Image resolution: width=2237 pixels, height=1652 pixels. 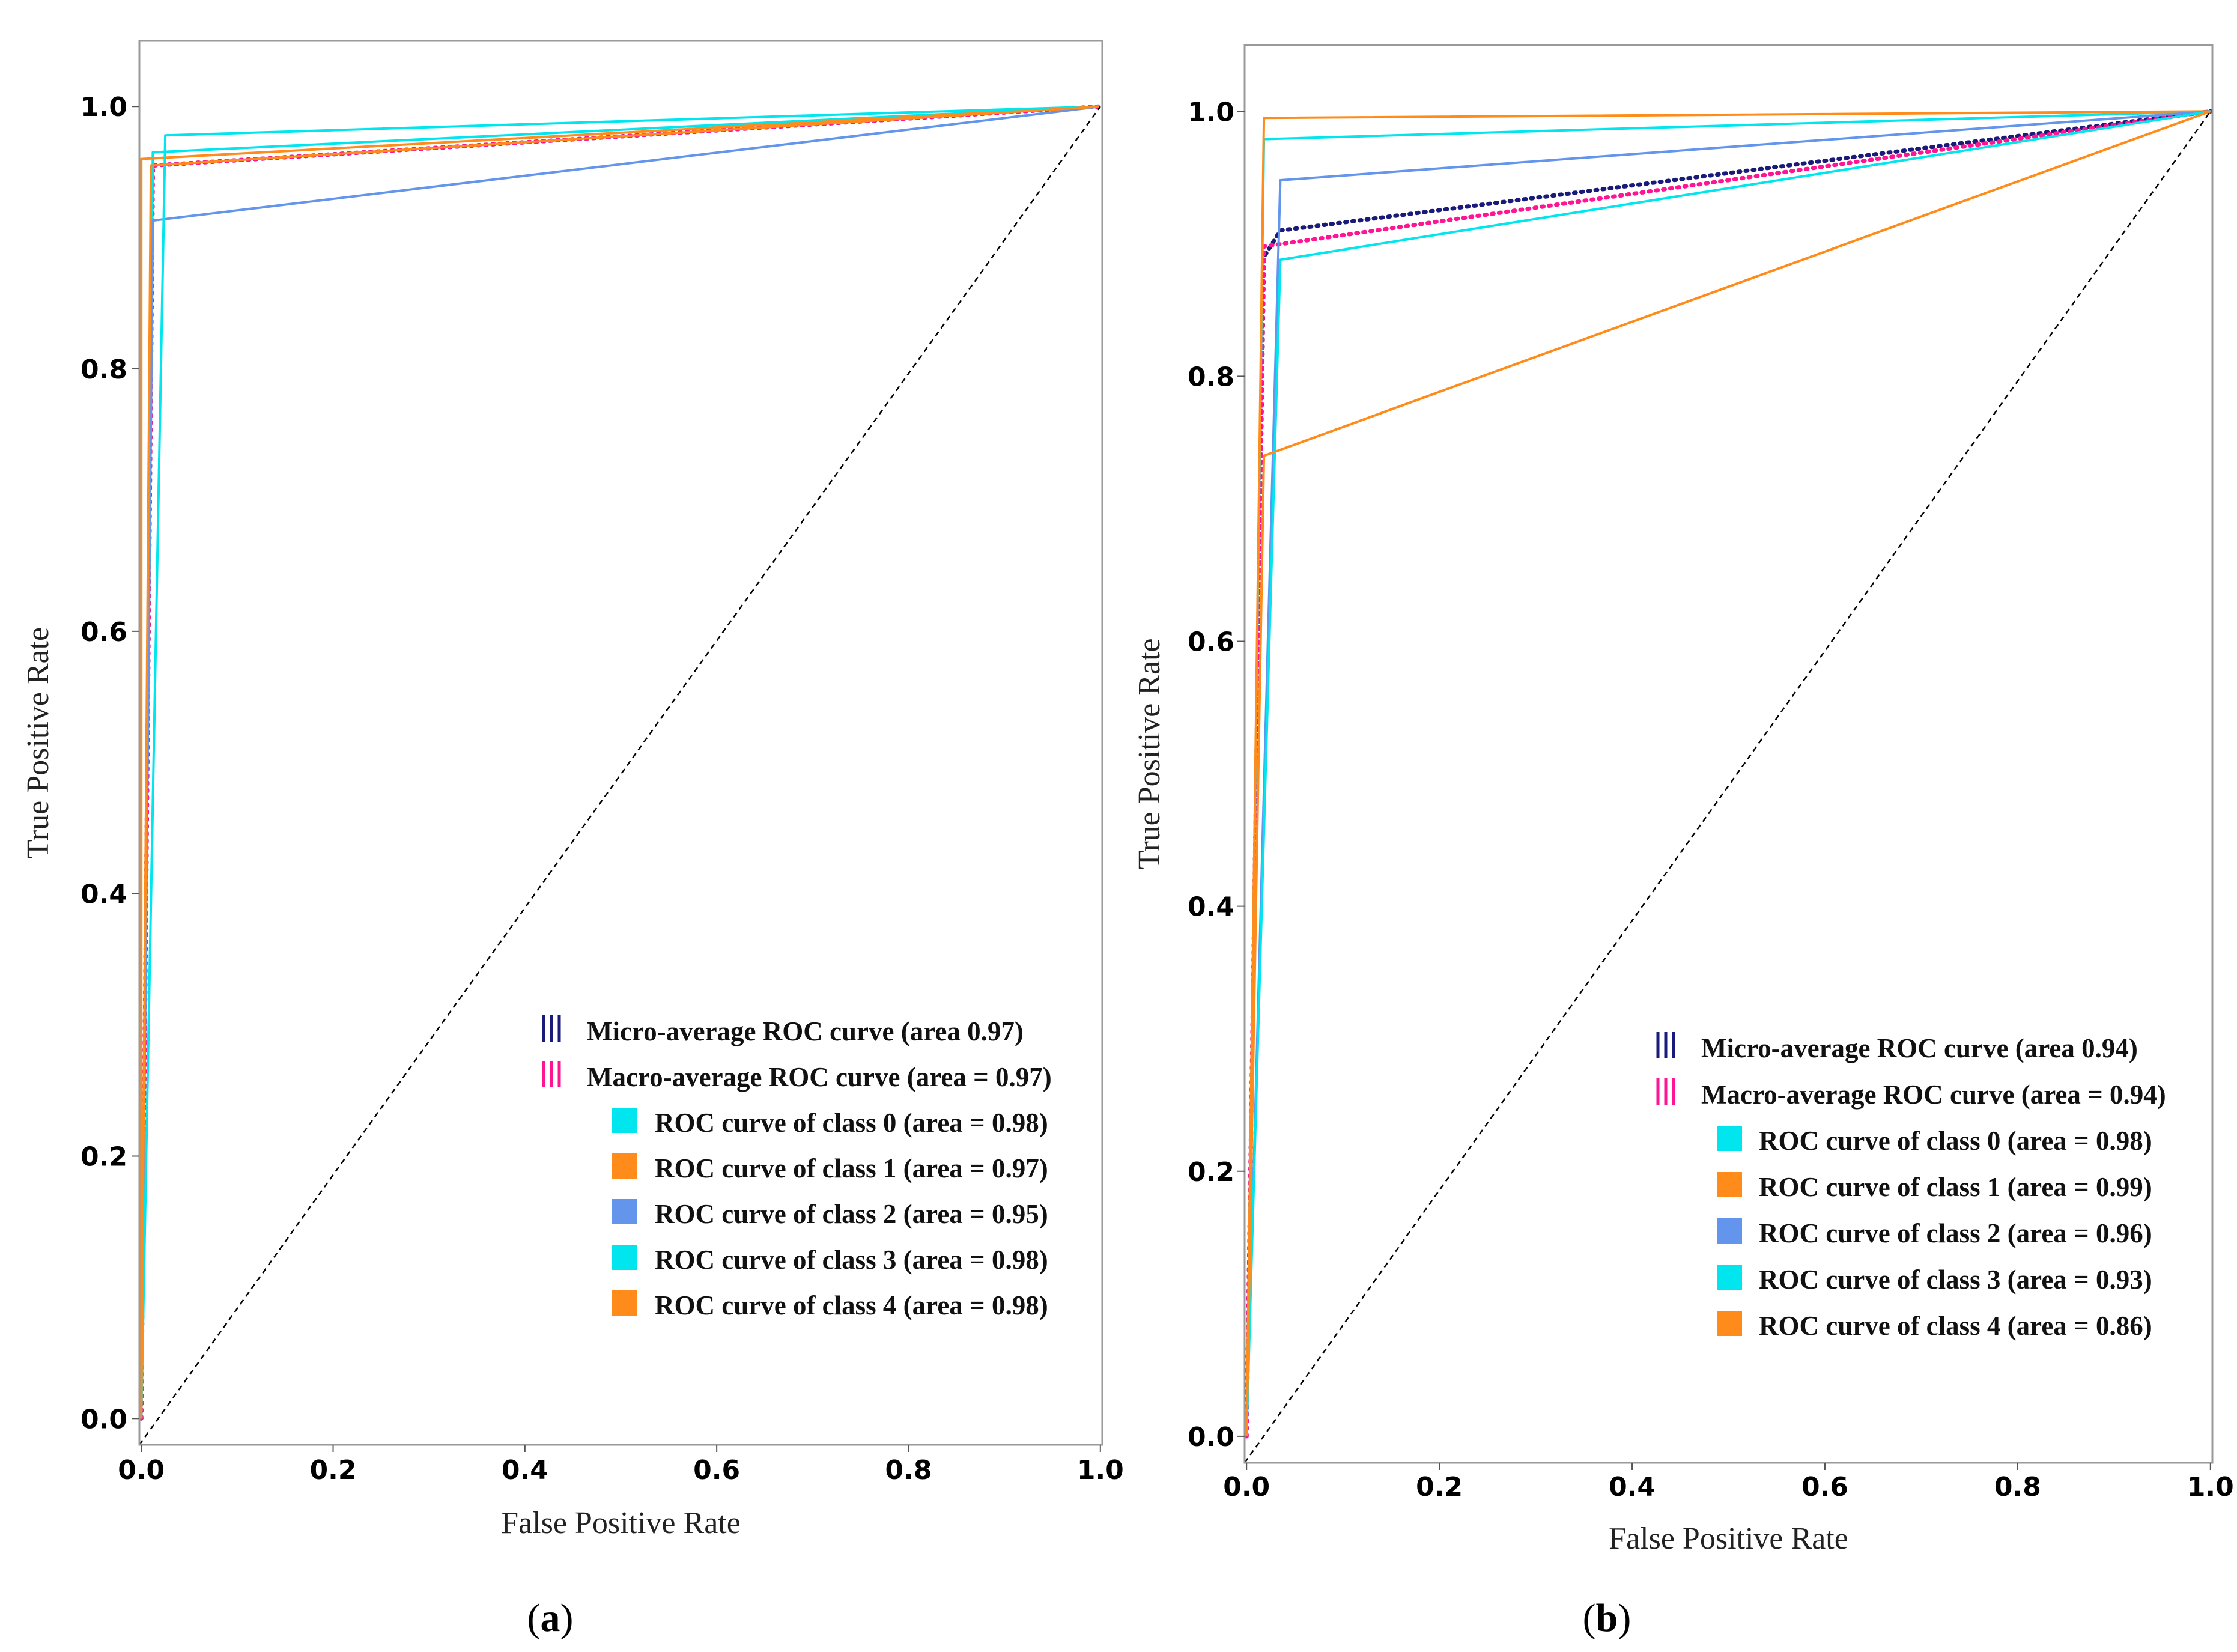 I want to click on legend-item: ROC curve of class 4 (area = 0.98), so click(x=830, y=1305).